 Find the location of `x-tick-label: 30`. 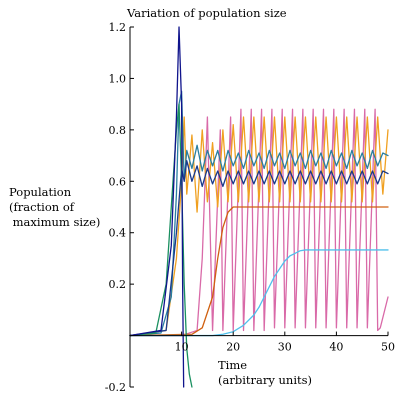

x-tick-label: 30 is located at coordinates (285, 347).